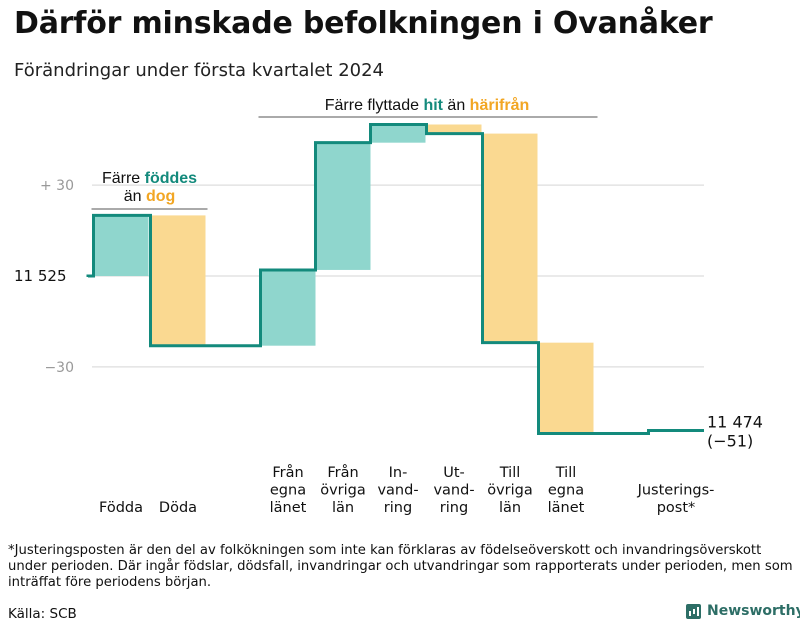 The width and height of the screenshot is (800, 625). What do you see at coordinates (59, 368) in the screenshot?
I see `y-tick-label: −30` at bounding box center [59, 368].